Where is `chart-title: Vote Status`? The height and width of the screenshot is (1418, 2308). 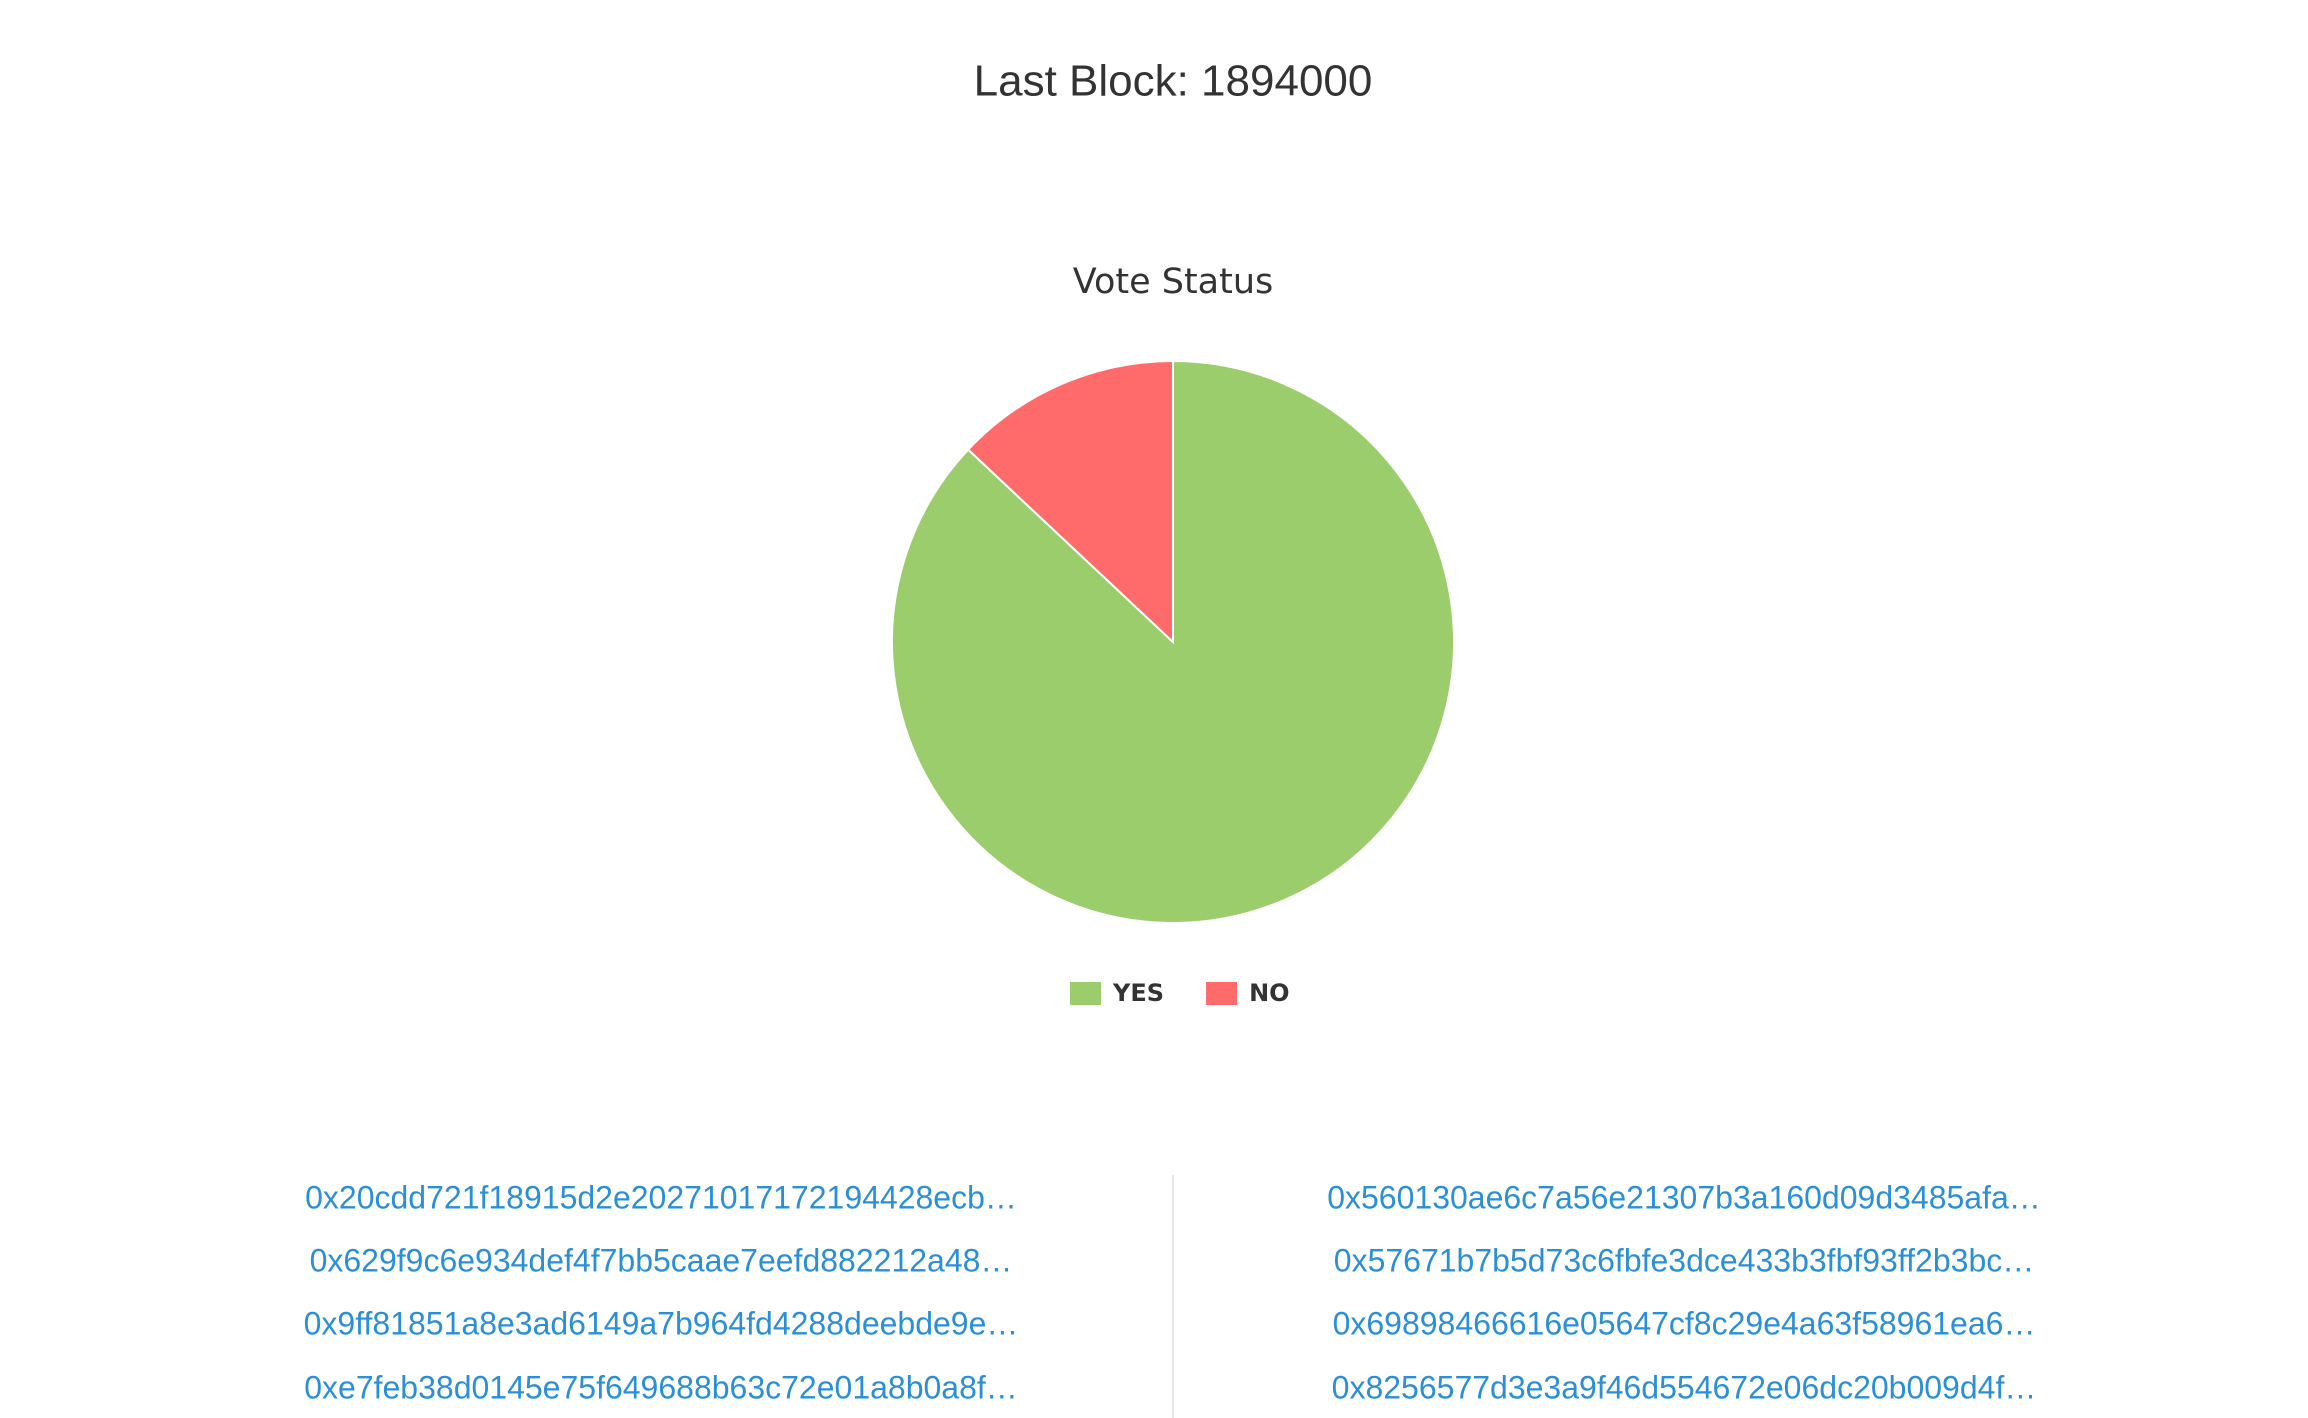
chart-title: Vote Status is located at coordinates (1173, 282).